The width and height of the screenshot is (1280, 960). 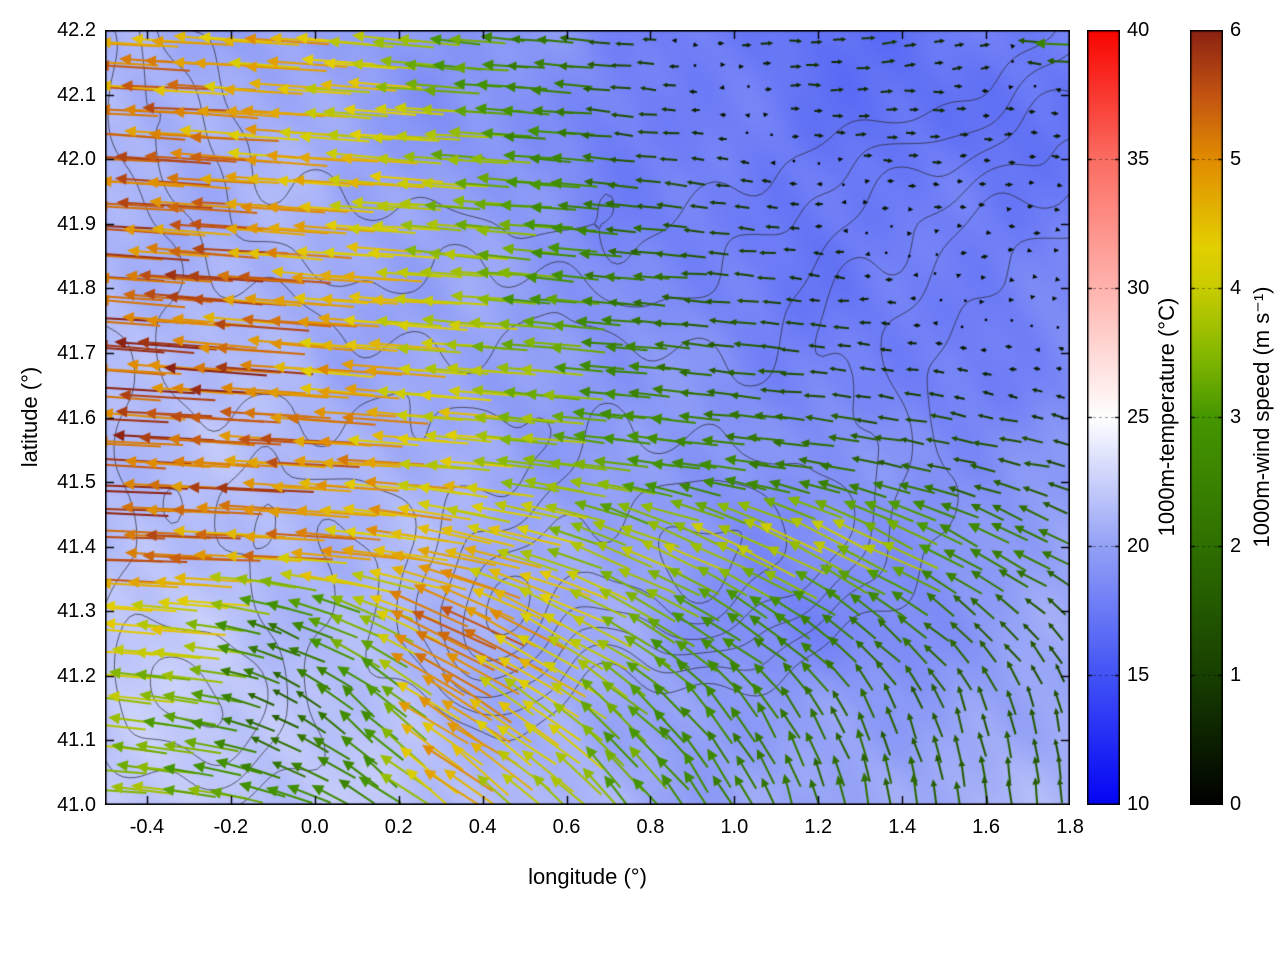 What do you see at coordinates (231, 827) in the screenshot?
I see `x-tick-label: -0.2` at bounding box center [231, 827].